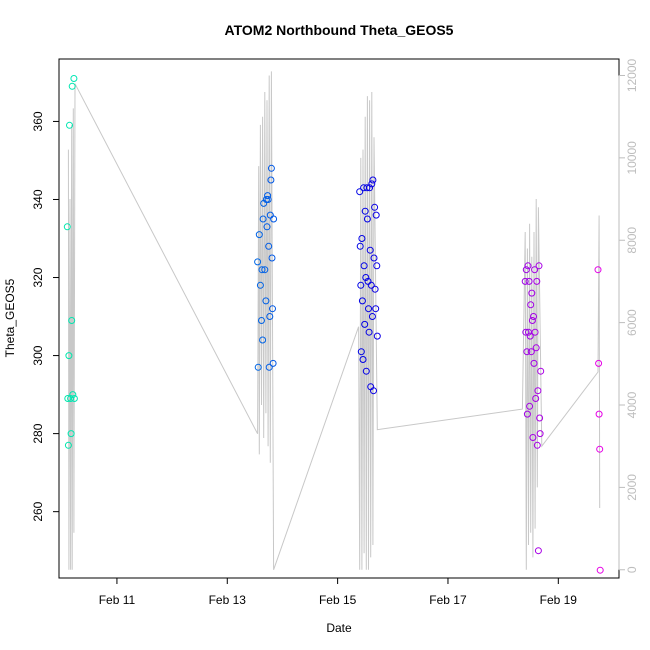 The width and height of the screenshot is (650, 650). I want to click on y2-tick-label: 6000, so click(632, 322).